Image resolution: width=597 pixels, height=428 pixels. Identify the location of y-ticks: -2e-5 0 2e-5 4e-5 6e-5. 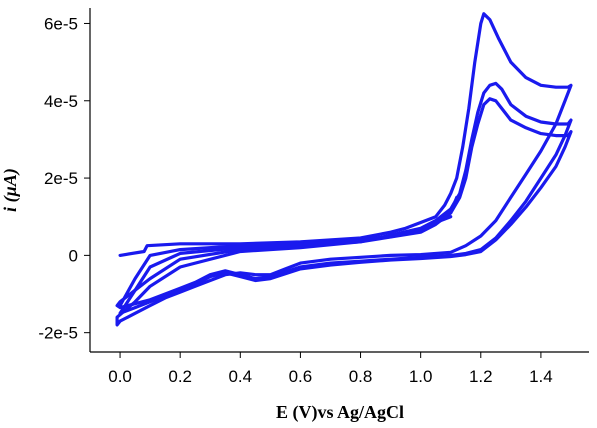
(64, 178).